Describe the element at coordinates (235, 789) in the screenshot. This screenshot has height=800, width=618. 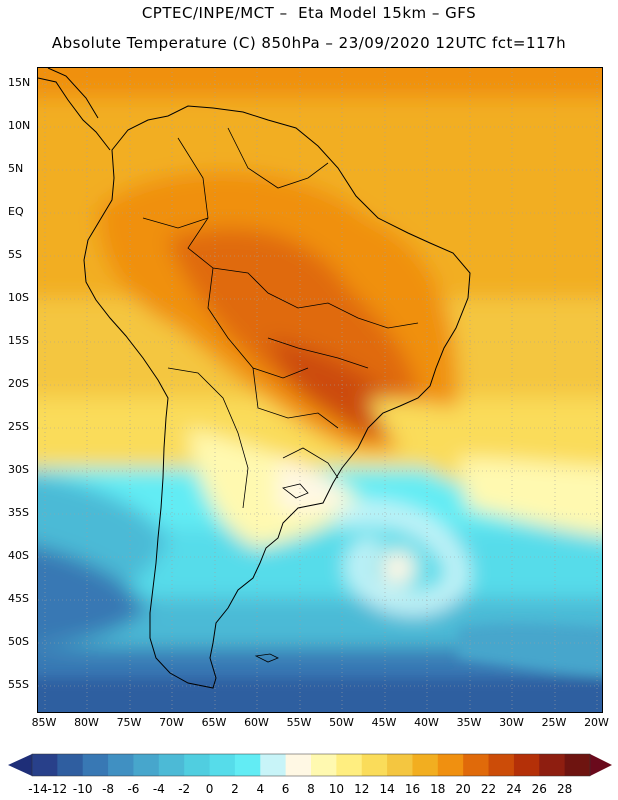
I see `colorbar-label: 2` at that location.